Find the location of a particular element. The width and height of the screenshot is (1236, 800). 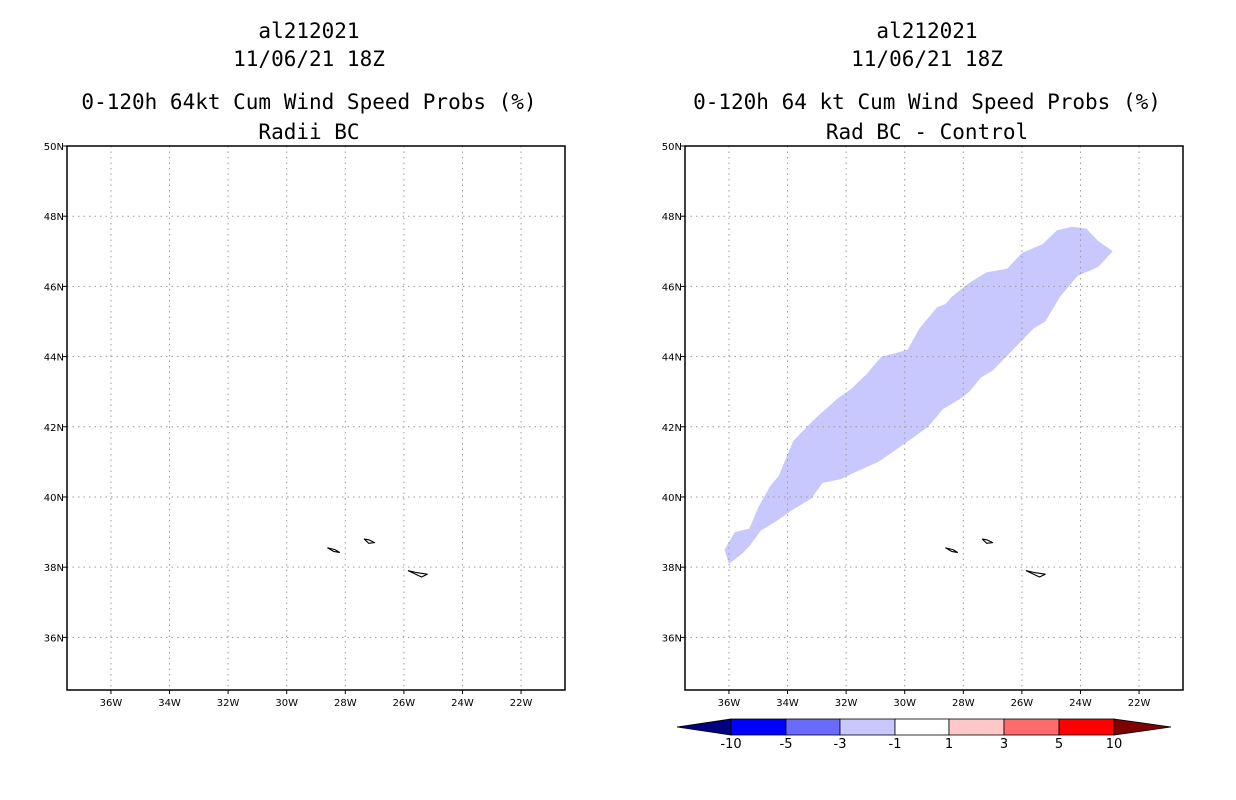

colorbar: -10 -5 -3 -1 1 3 5 10 is located at coordinates (924, 735).